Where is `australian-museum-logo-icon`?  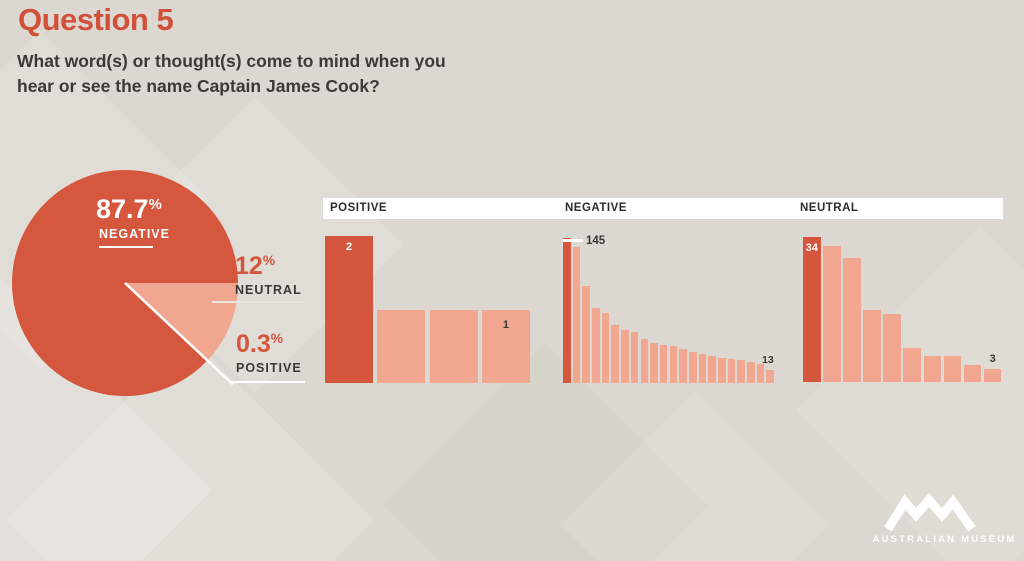
australian-museum-logo-icon is located at coordinates (930, 512).